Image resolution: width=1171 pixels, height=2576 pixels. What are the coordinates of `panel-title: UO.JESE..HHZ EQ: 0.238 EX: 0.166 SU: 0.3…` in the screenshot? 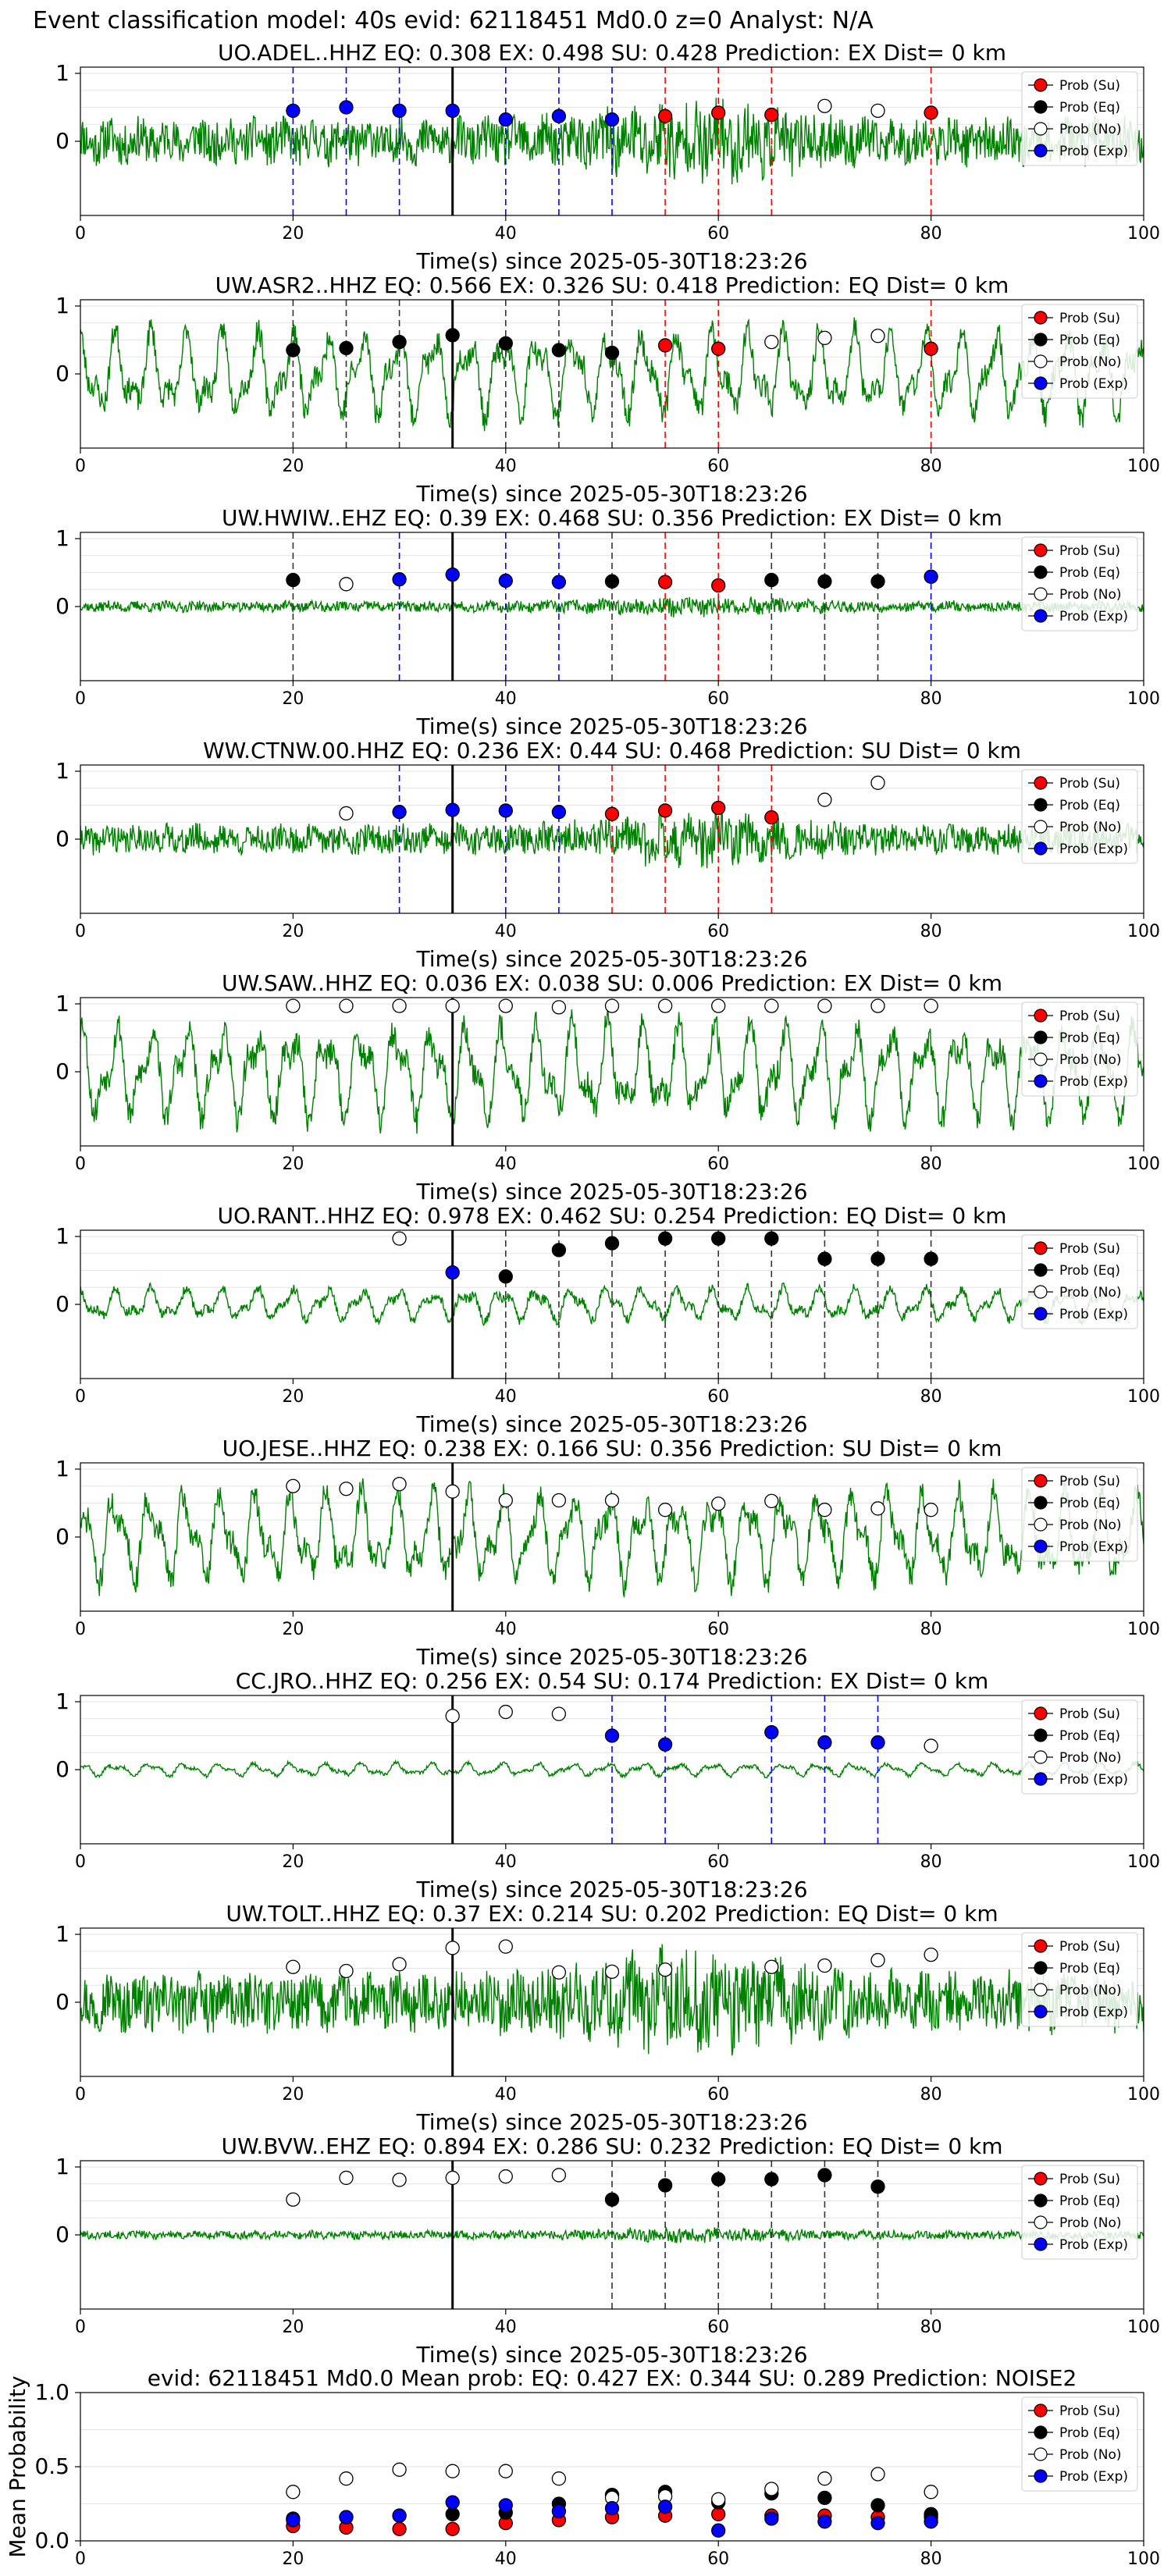 It's located at (612, 1448).